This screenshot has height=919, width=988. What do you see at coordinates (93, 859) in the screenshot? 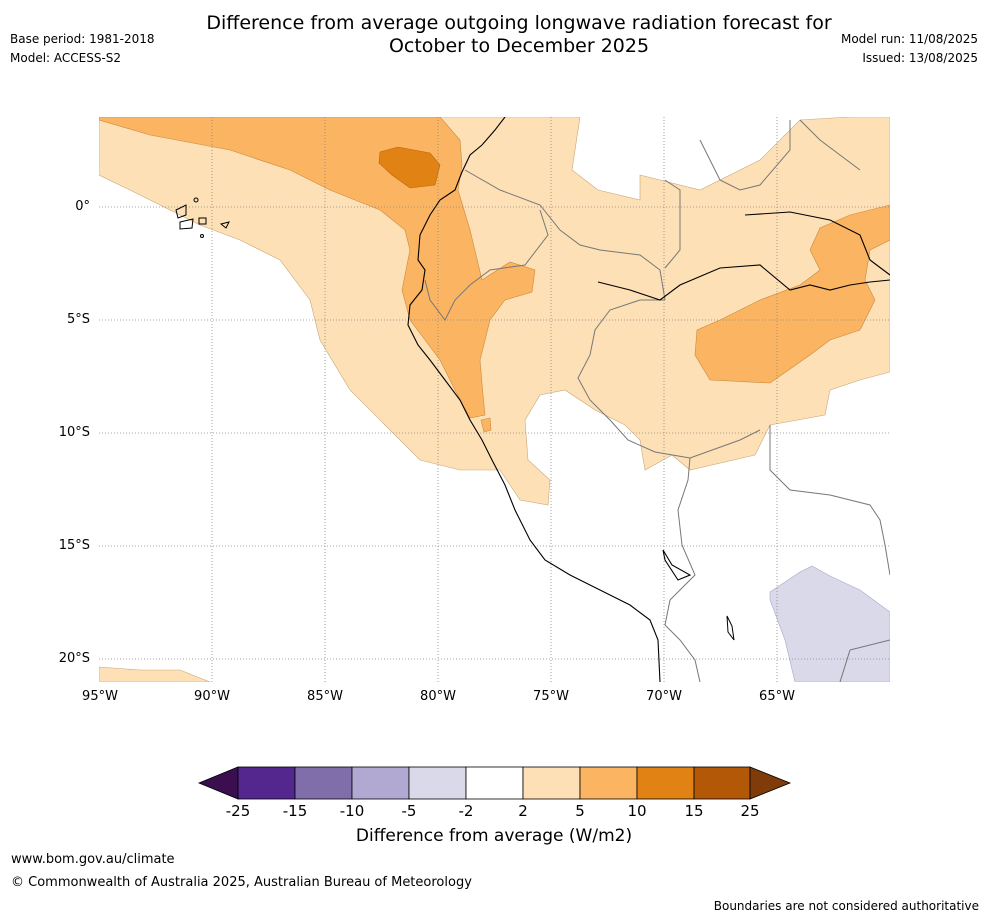
I see `footer-url: www.bom.gov.au/climate` at bounding box center [93, 859].